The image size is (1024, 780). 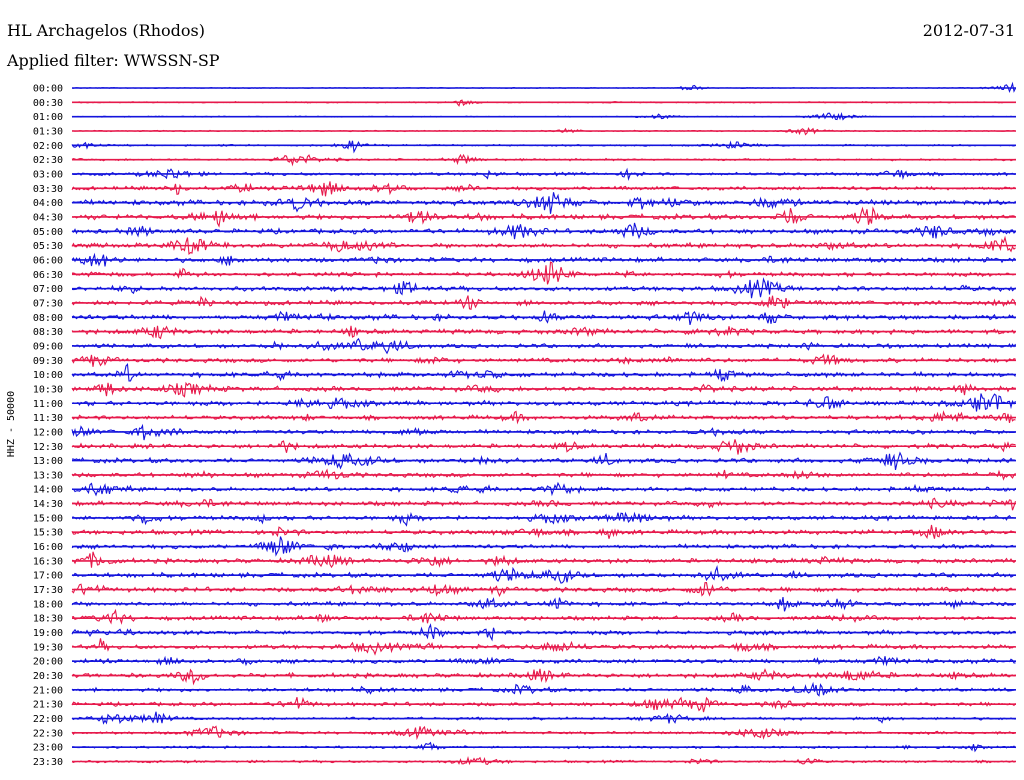 What do you see at coordinates (48, 490) in the screenshot?
I see `time-label: 14:00` at bounding box center [48, 490].